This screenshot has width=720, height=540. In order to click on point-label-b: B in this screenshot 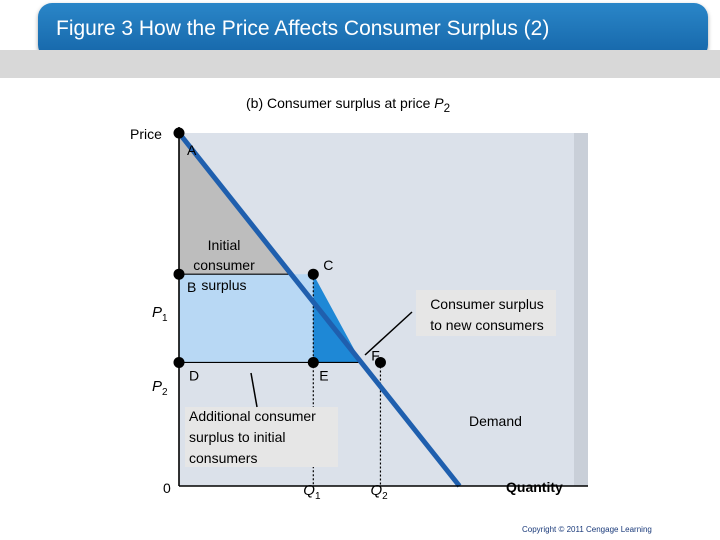, I will do `click(191, 287)`.